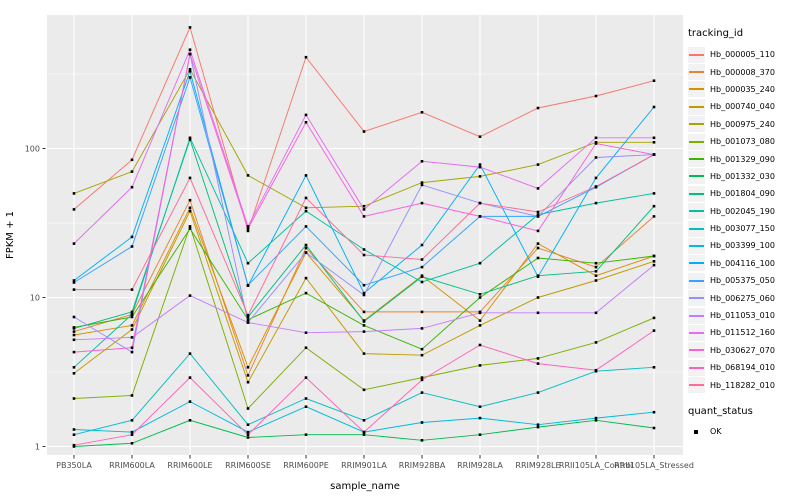  I want to click on legend-item-label: Hb_005375_050, so click(742, 281).